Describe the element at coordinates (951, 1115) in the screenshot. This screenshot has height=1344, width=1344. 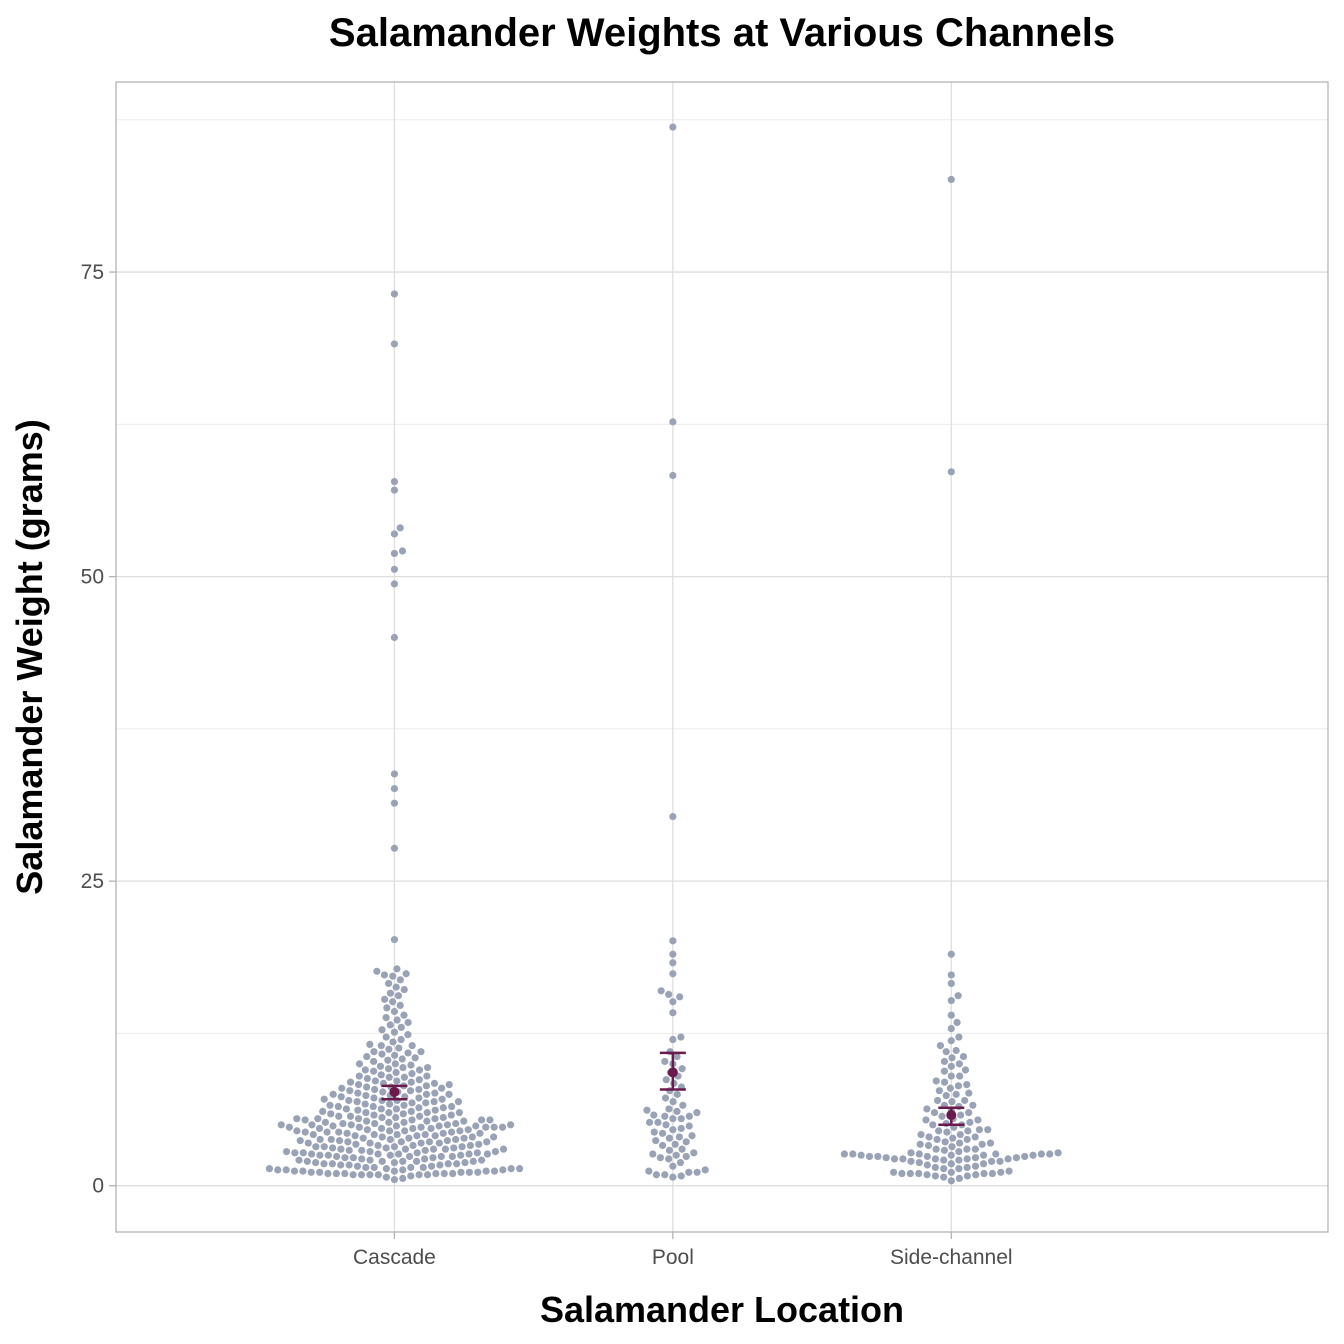
I see `mean-point` at that location.